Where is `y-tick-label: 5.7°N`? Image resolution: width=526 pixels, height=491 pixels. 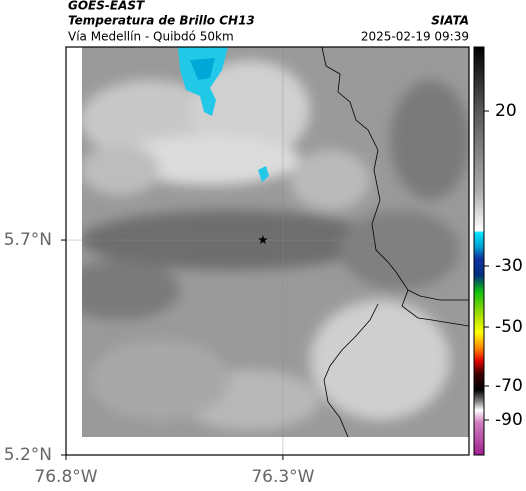 y-tick-label: 5.7°N is located at coordinates (28, 240).